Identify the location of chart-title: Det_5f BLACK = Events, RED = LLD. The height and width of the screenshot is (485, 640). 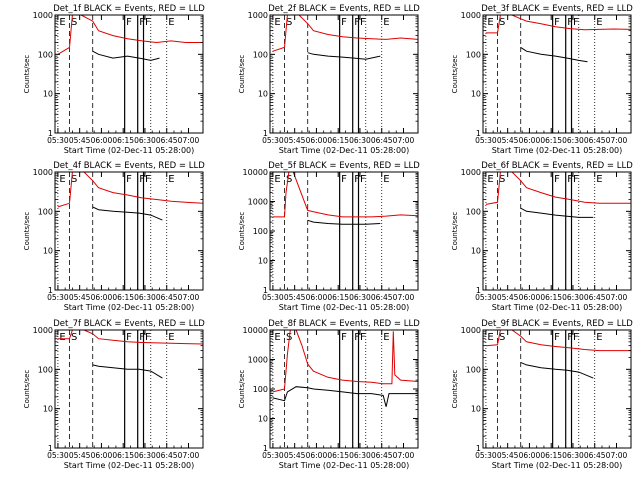
(344, 166).